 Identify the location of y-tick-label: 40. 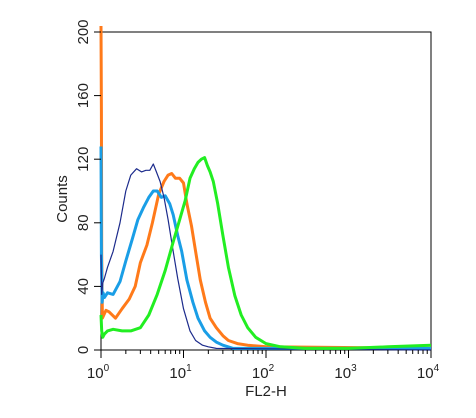
(83, 286).